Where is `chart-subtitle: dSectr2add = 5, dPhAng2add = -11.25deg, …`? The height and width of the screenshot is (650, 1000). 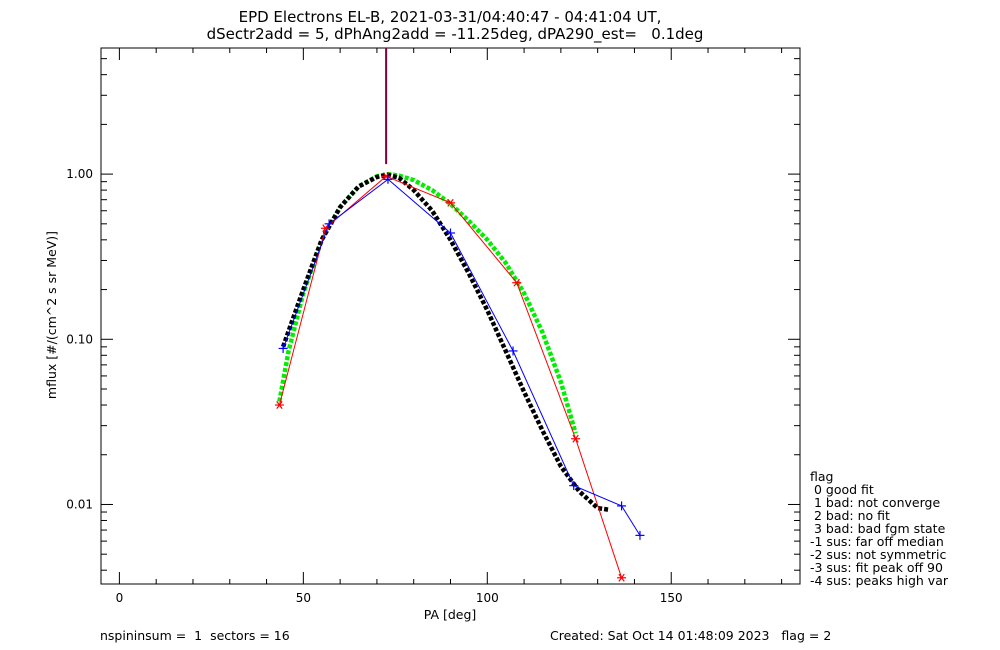 chart-subtitle: dSectr2add = 5, dPhAng2add = -11.25deg, … is located at coordinates (455, 34).